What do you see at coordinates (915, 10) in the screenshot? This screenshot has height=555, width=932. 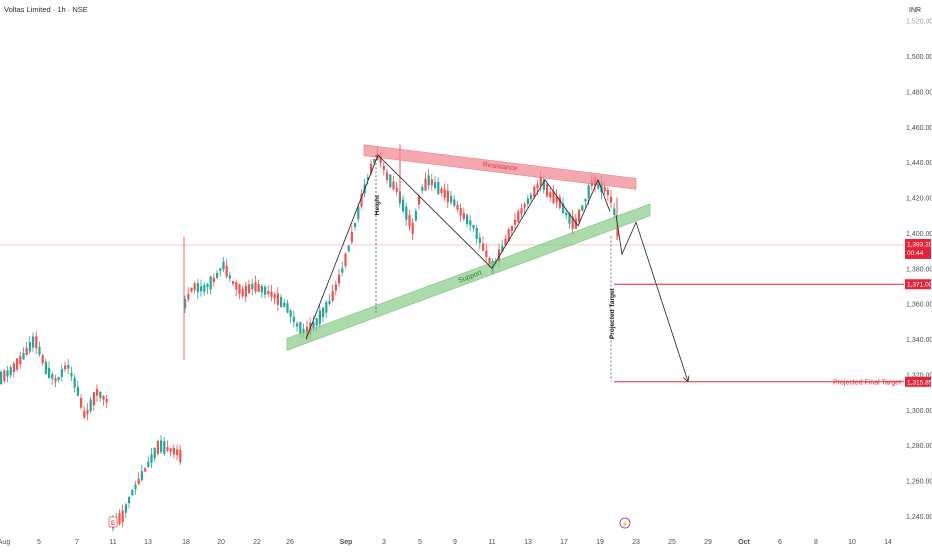 I see `currency-label: INR` at bounding box center [915, 10].